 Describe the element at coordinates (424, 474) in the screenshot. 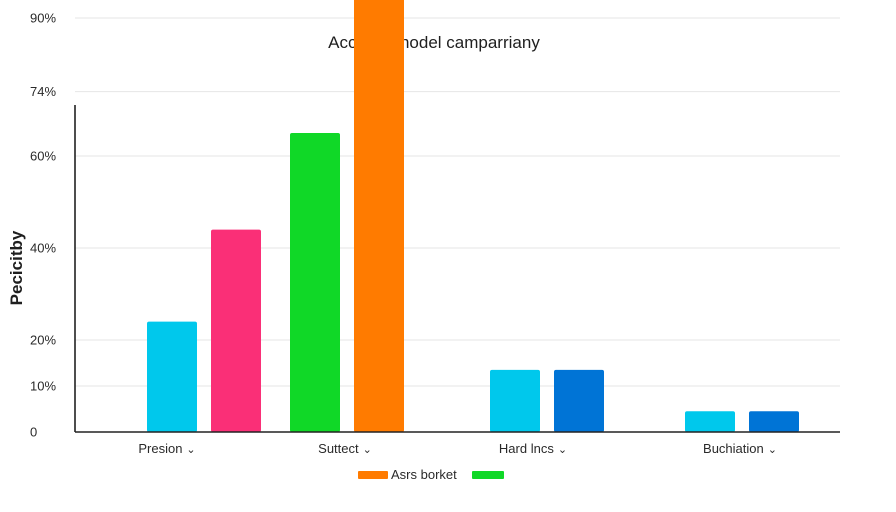

I see `legend-entry-label: Asrs borket` at that location.